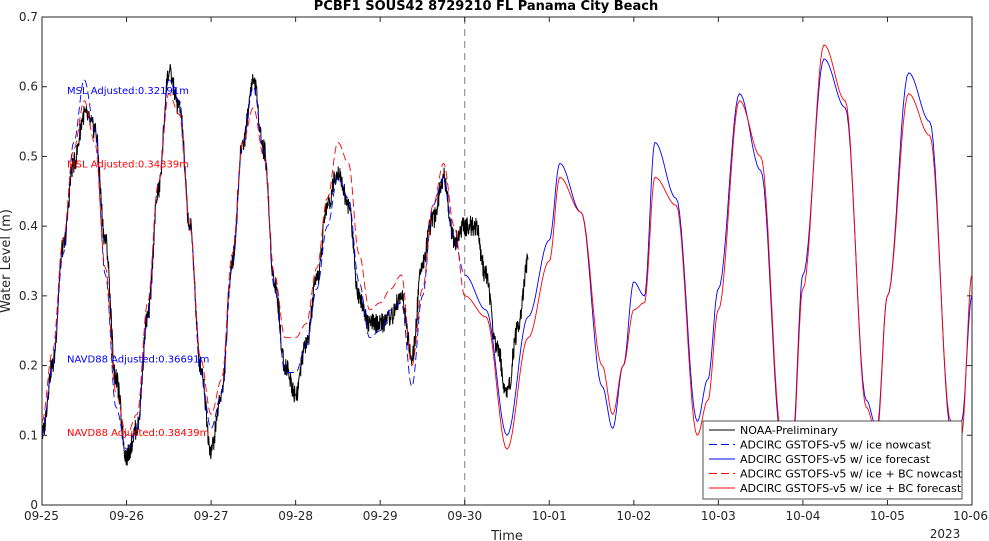 The height and width of the screenshot is (541, 989). I want to click on y-tick-label: 0.7, so click(28, 17).